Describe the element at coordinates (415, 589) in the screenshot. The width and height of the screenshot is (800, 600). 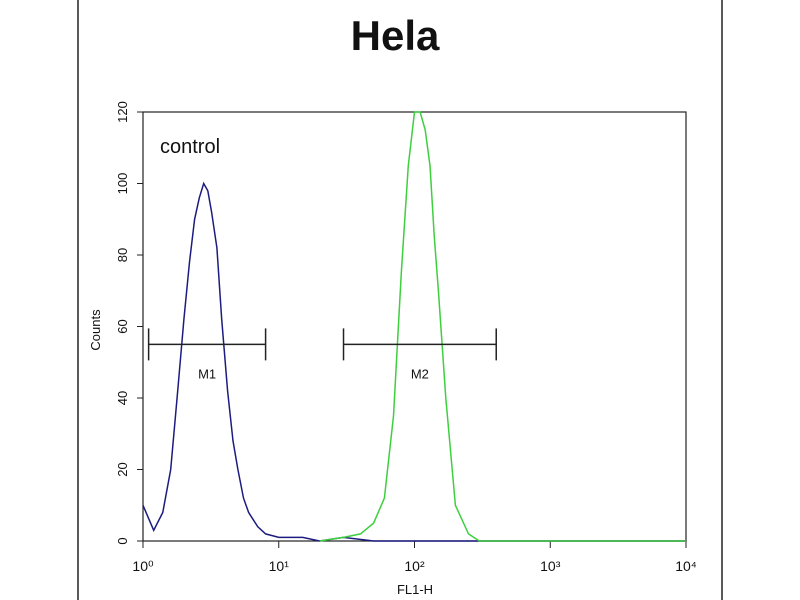
I see `x-axis-label: FL1-H` at that location.